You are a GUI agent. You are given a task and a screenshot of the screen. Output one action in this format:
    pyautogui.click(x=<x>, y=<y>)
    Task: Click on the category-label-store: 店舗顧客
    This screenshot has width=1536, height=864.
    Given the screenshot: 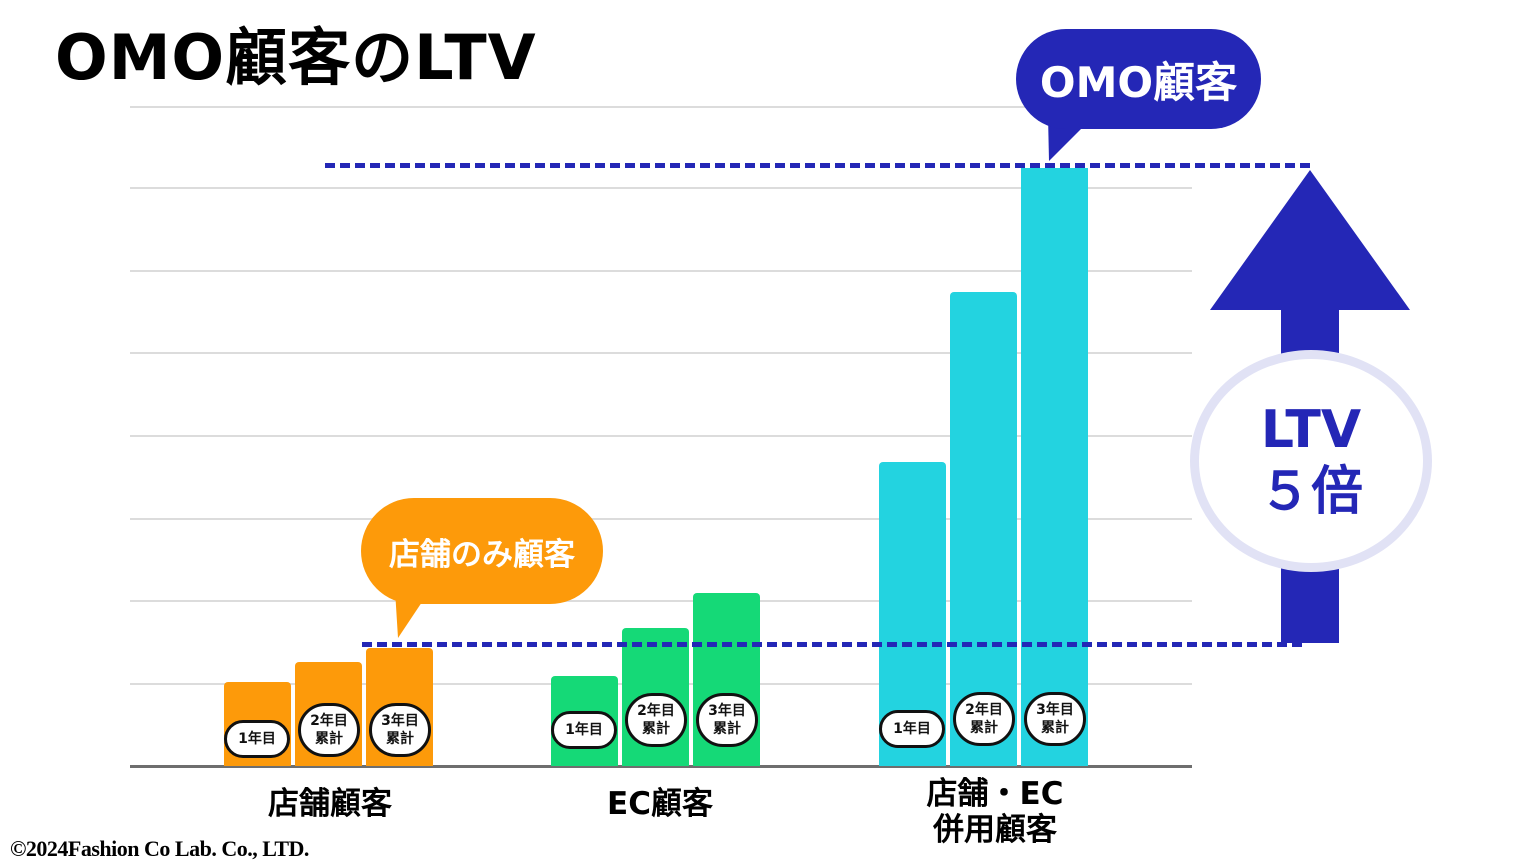 What is the action you would take?
    pyautogui.click(x=330, y=804)
    